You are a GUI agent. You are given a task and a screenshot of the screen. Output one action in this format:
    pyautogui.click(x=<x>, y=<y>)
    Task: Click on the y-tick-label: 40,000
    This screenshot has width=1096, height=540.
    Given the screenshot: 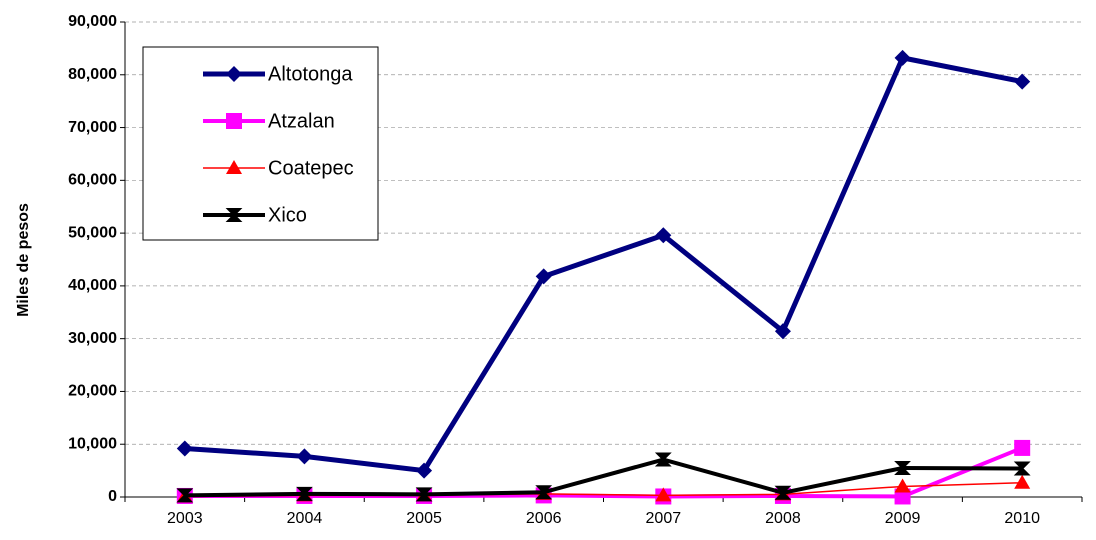 What is the action you would take?
    pyautogui.click(x=92, y=285)
    